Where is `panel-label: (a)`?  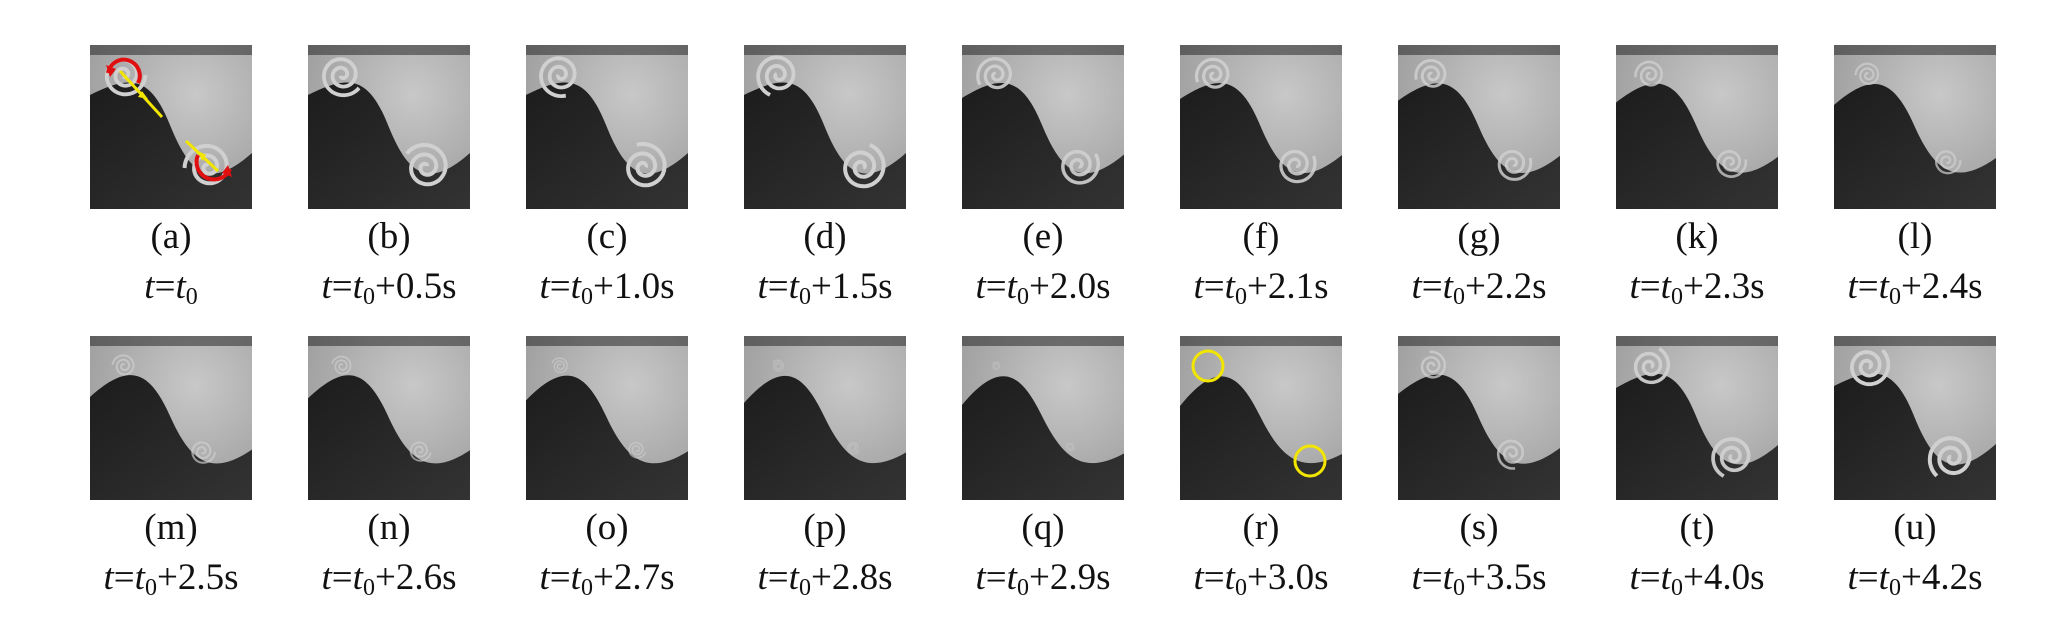 panel-label: (a) is located at coordinates (171, 236).